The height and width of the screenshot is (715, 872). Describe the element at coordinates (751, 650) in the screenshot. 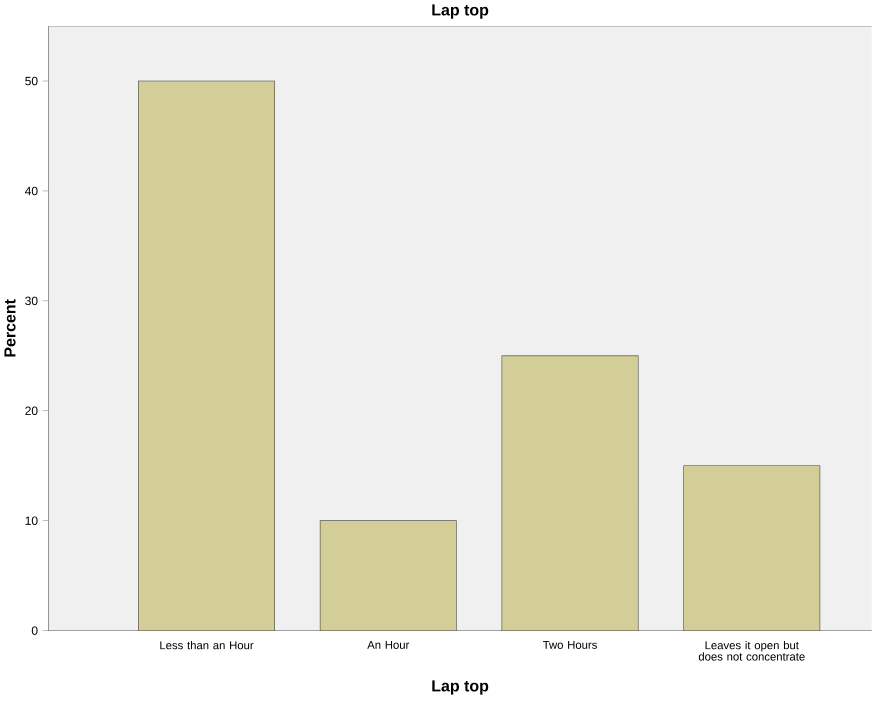

I see `x-tick-label: Leaves it open but does not concentrate` at that location.